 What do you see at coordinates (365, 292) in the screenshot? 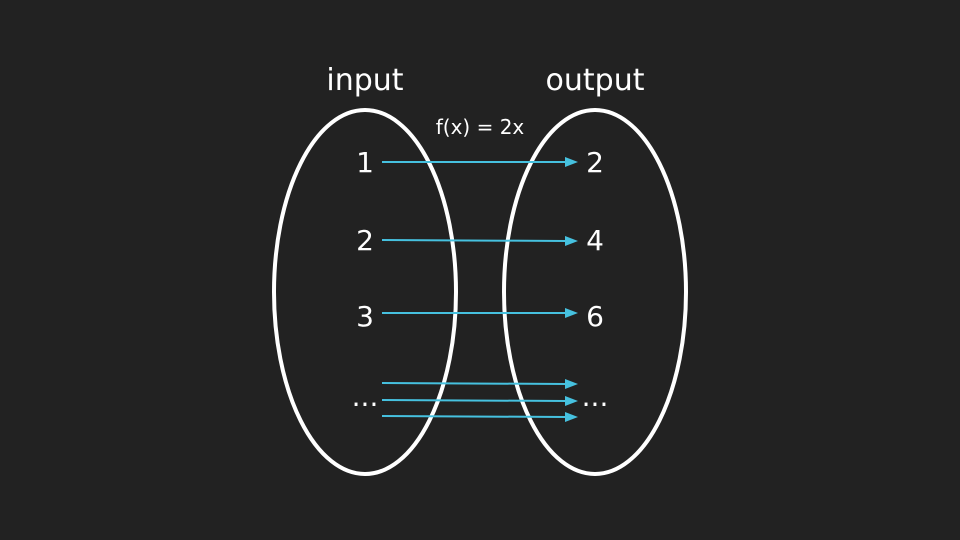
I see `input-set-oval` at bounding box center [365, 292].